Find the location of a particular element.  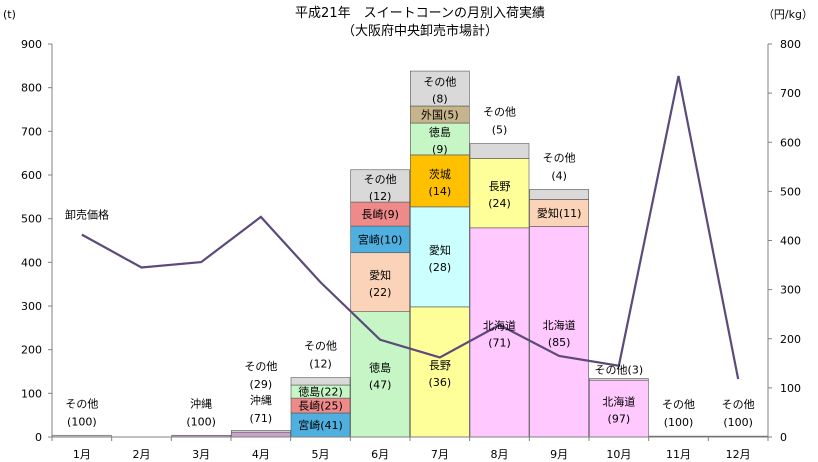

y-left-tick-label: 900 is located at coordinates (31, 44).